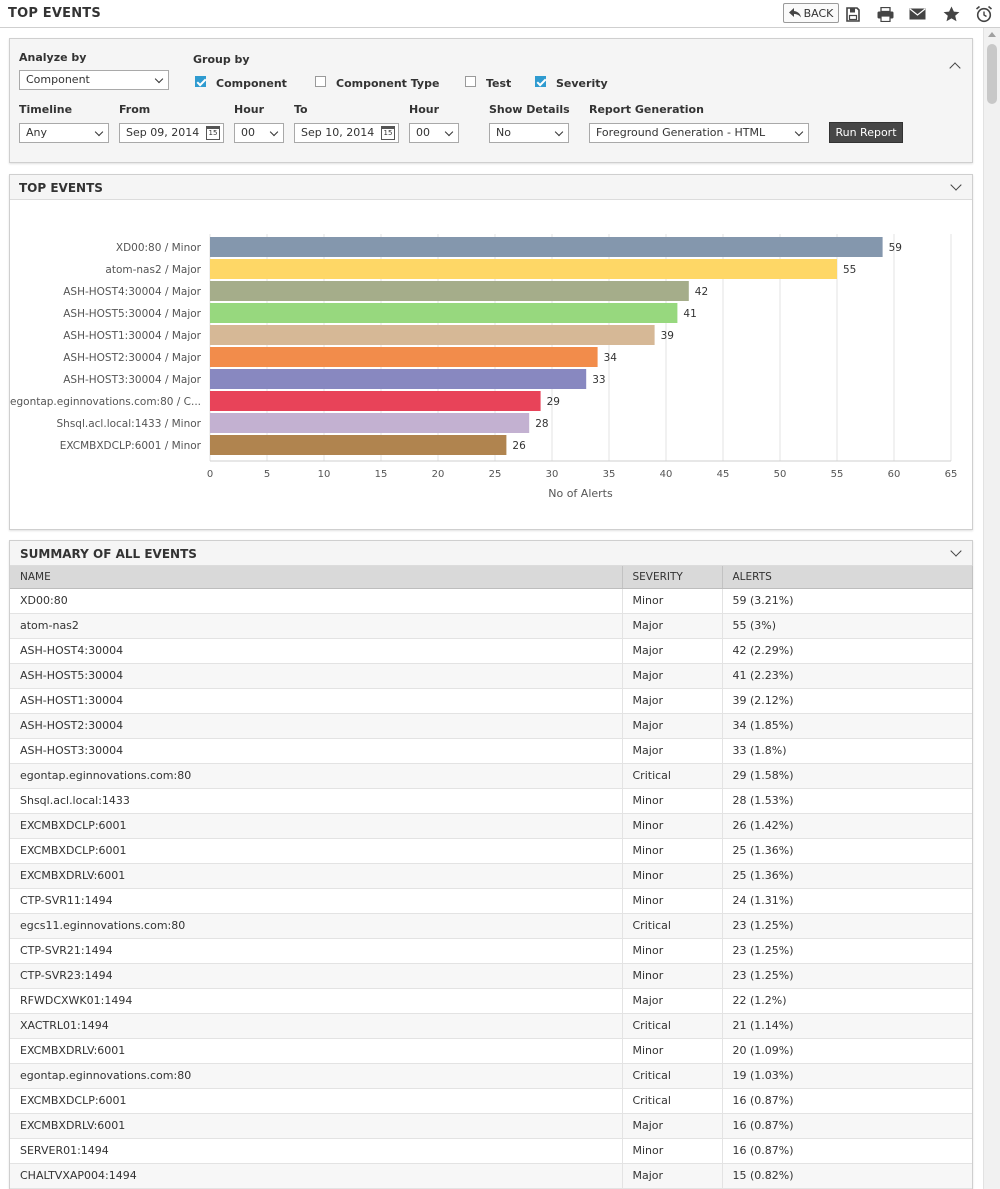  I want to click on column-header-name: NAME, so click(316, 577).